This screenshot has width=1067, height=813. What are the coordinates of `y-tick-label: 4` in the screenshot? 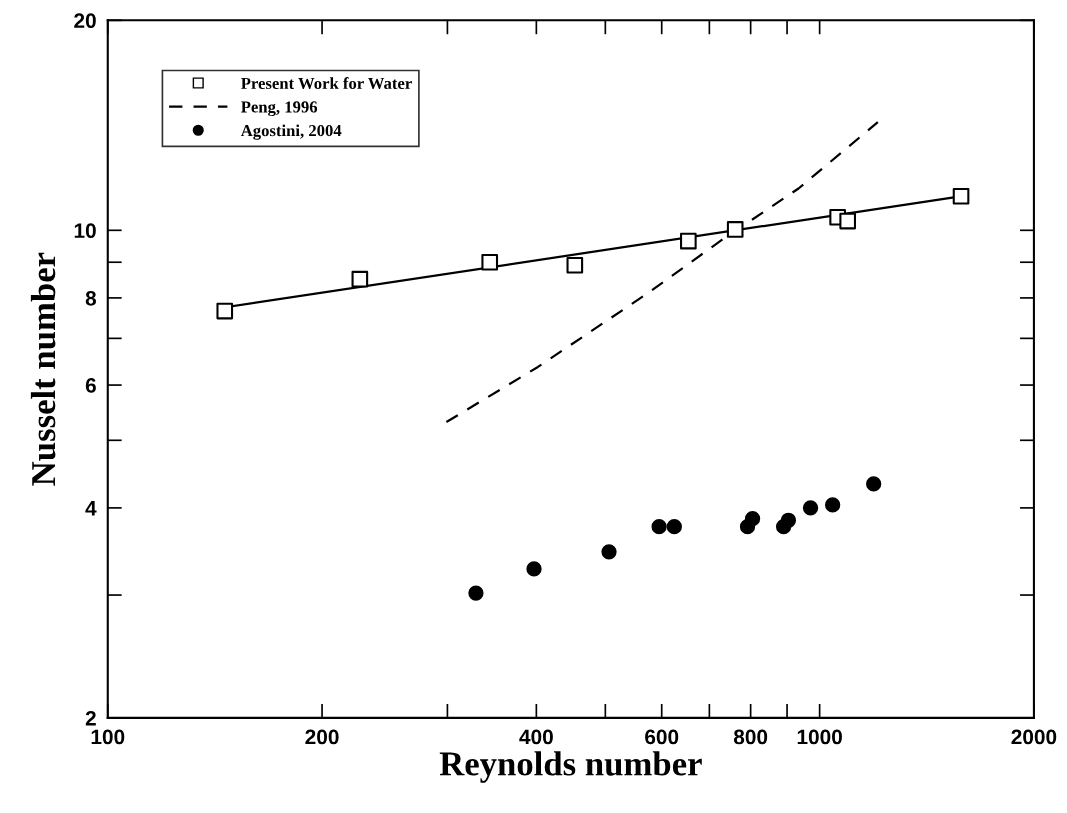 It's located at (91, 508).